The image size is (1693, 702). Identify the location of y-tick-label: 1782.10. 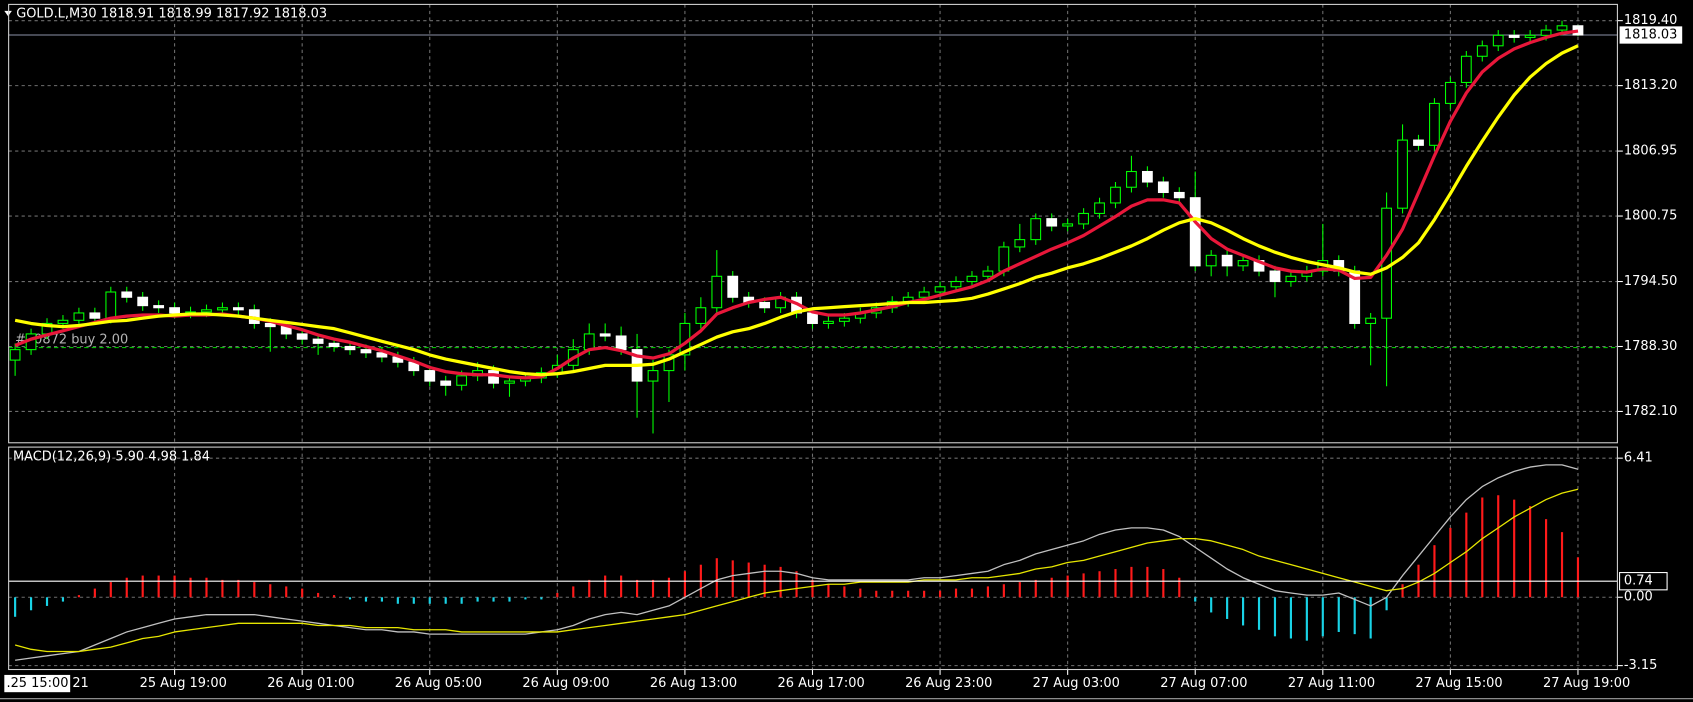
(1651, 411).